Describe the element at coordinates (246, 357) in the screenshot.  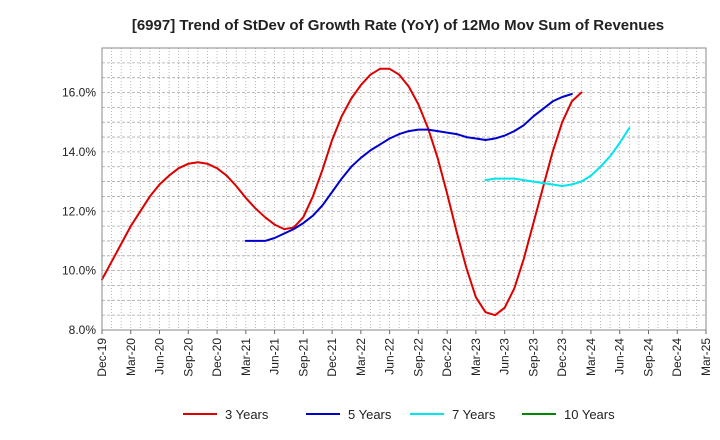
I see `x-tick-label: Mar-21` at that location.